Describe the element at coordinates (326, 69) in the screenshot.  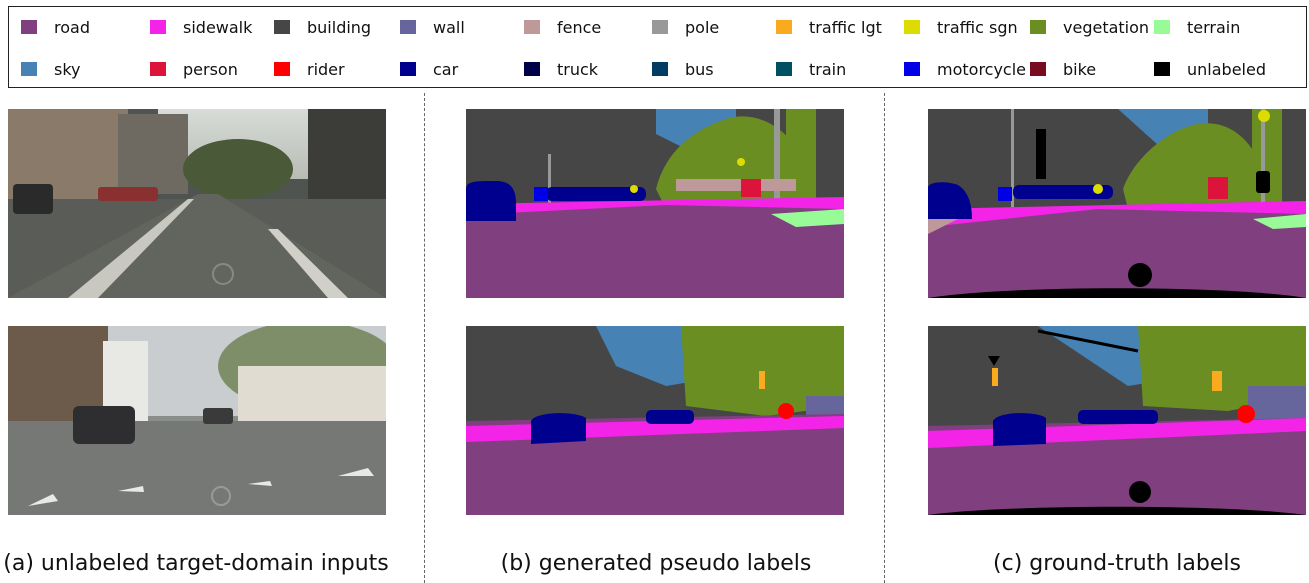
I see `legend-label: rider` at that location.